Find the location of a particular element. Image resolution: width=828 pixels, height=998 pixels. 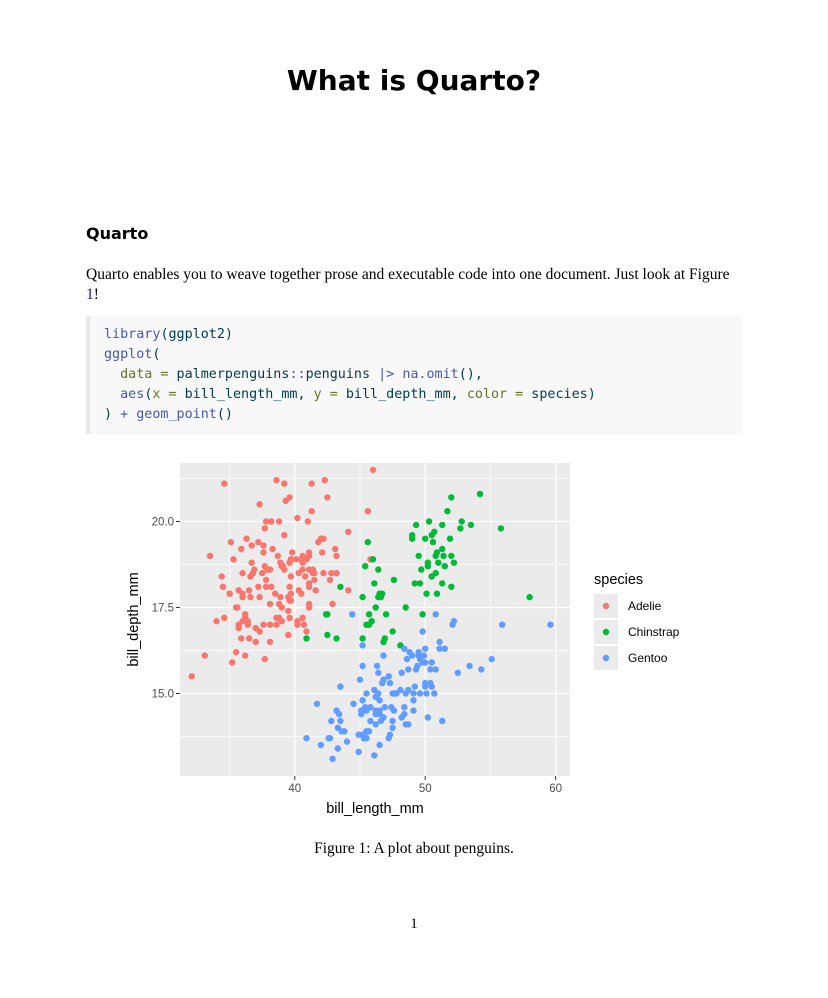

code-token: () is located at coordinates (224, 414).